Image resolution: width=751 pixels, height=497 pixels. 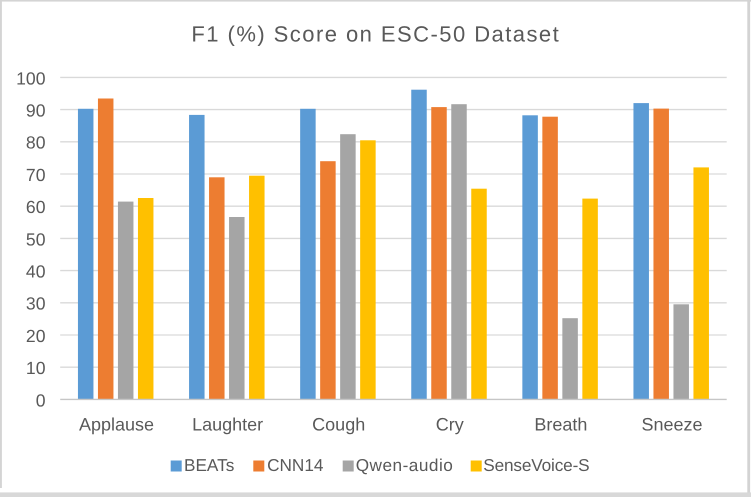 I want to click on svg-text: 90, so click(x=36, y=111).